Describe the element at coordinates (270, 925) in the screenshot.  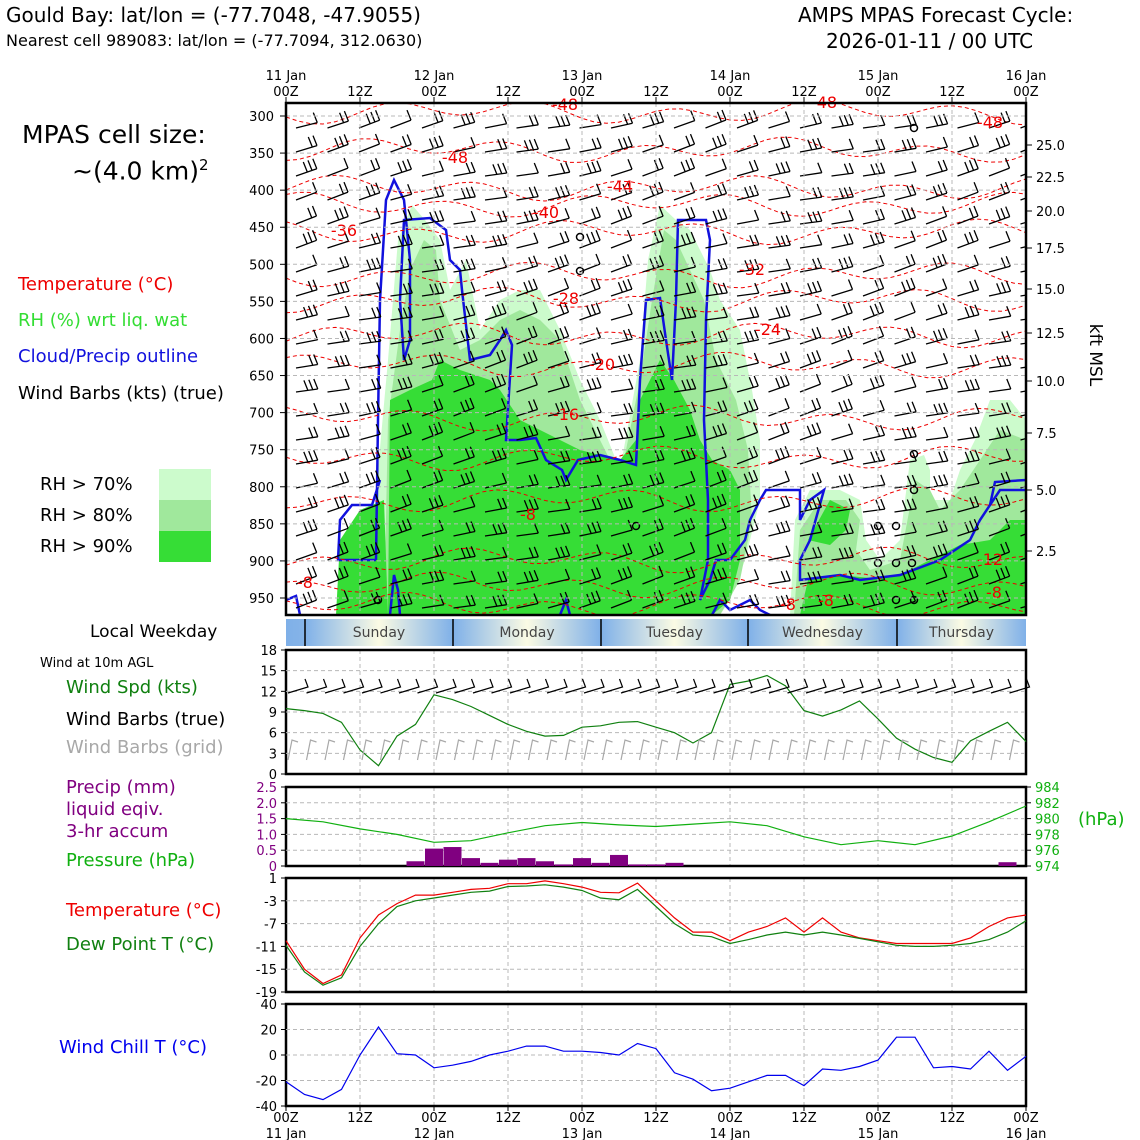
I see `y-tick-label: -7` at that location.